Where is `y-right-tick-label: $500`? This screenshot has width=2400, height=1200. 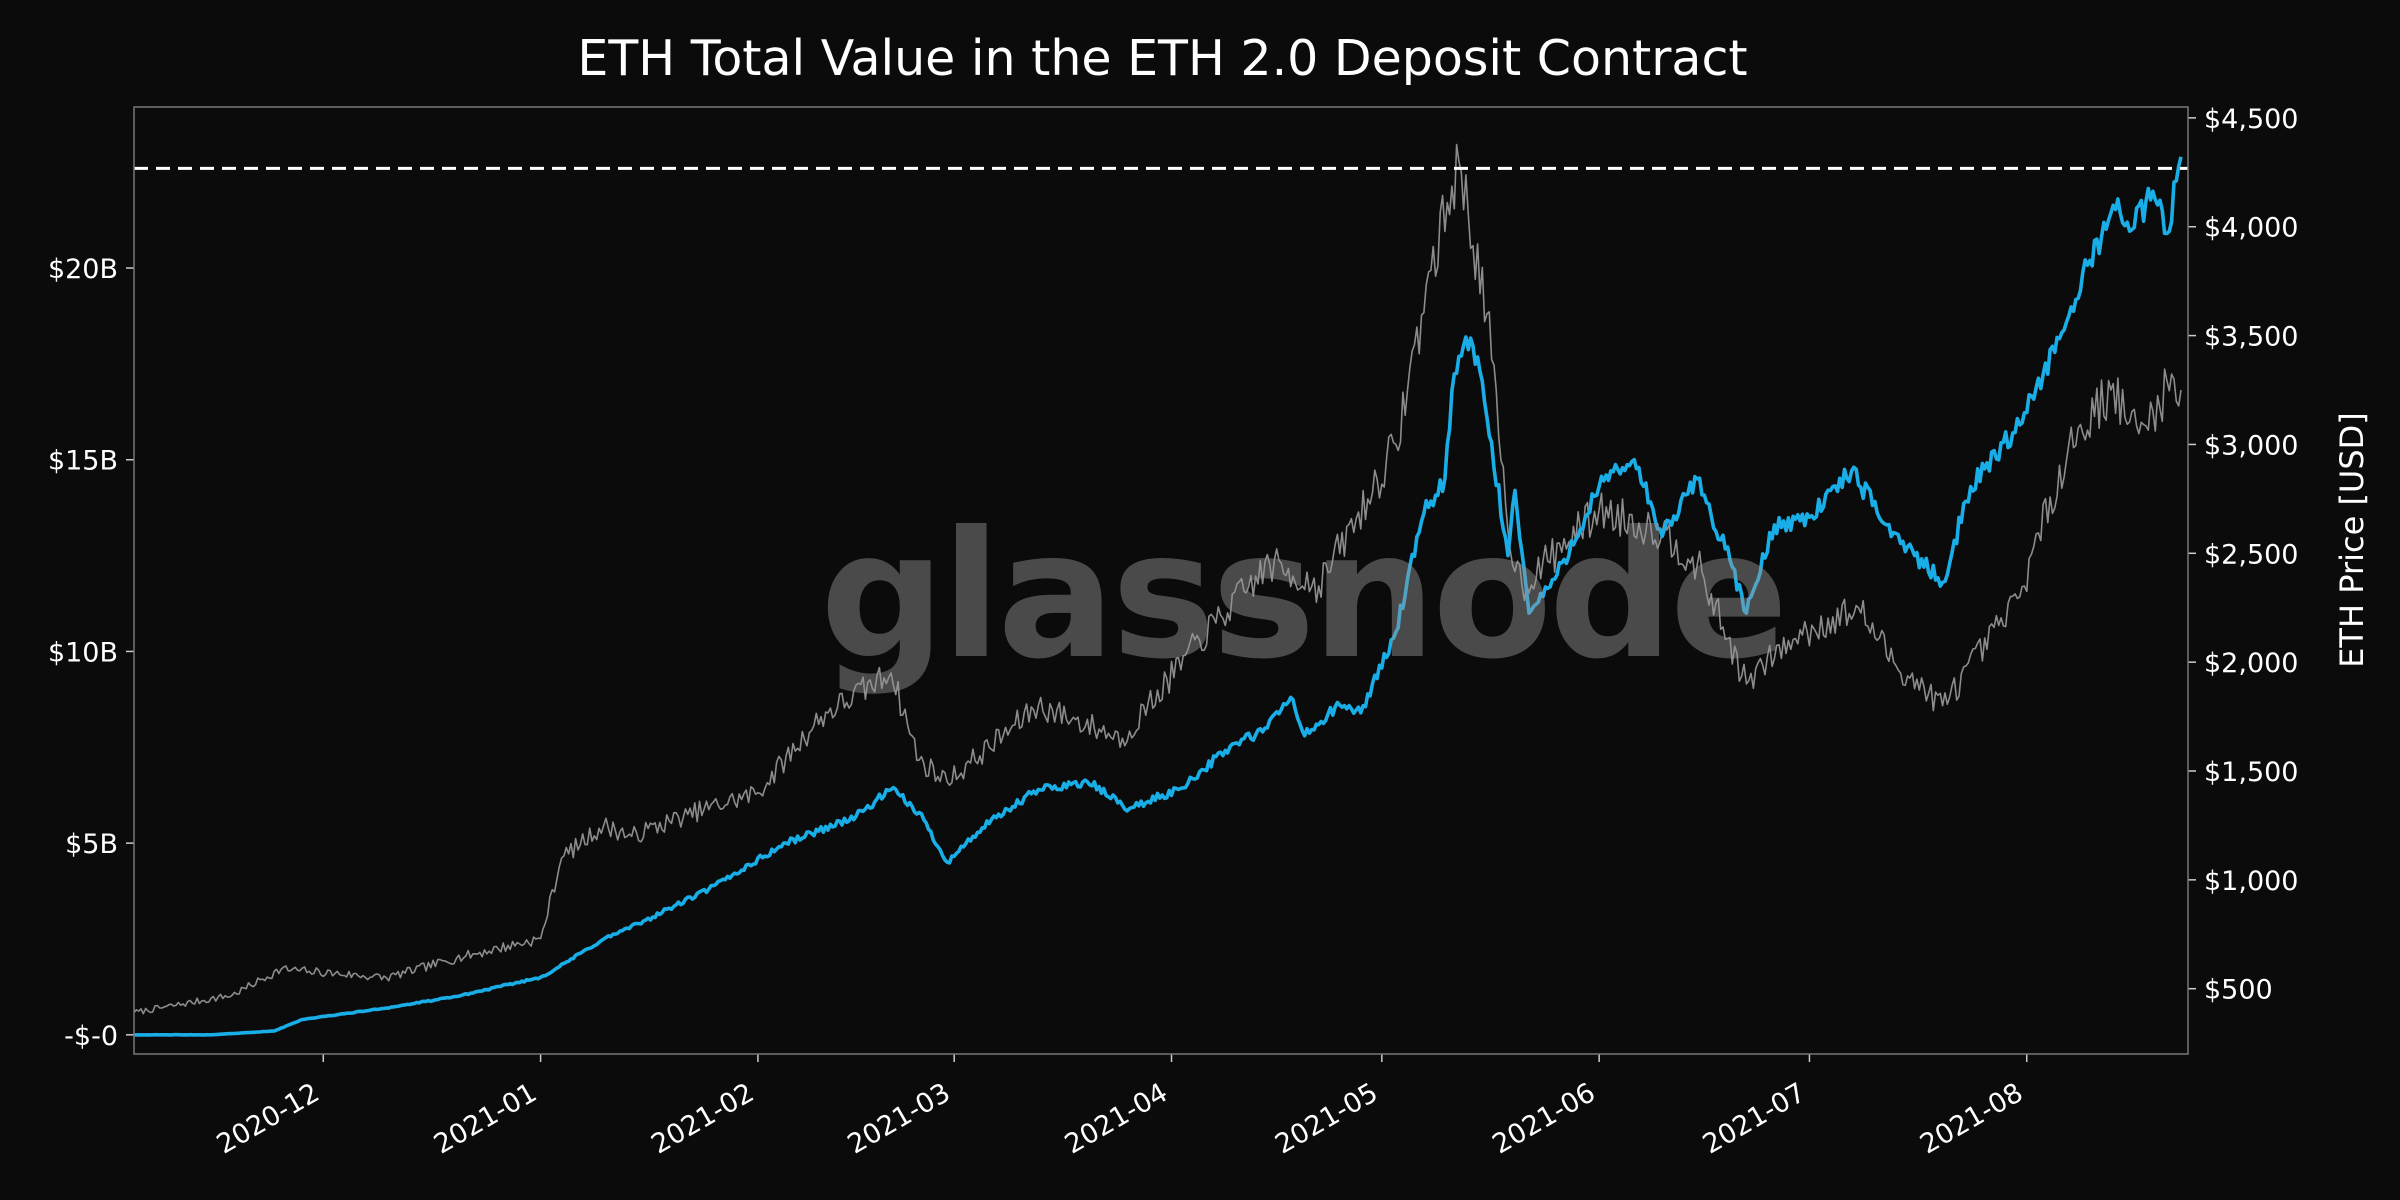 y-right-tick-label: $500 is located at coordinates (2238, 990).